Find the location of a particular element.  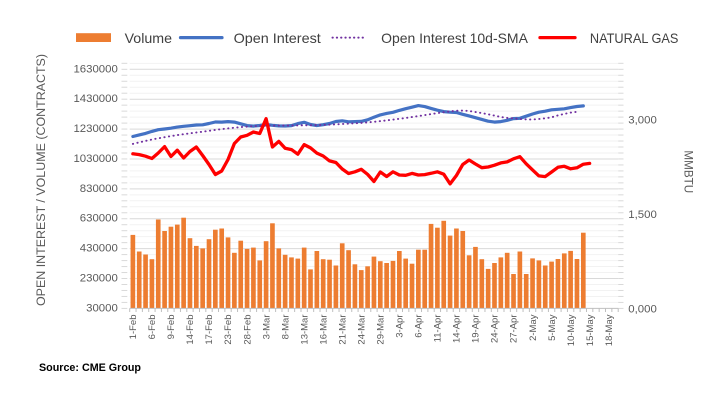

svg-text:OPEN INTEREST / VOLUME (CONTRA: OPEN INTEREST / VOLUME (CONTRACTS) is located at coordinates (41, 180).